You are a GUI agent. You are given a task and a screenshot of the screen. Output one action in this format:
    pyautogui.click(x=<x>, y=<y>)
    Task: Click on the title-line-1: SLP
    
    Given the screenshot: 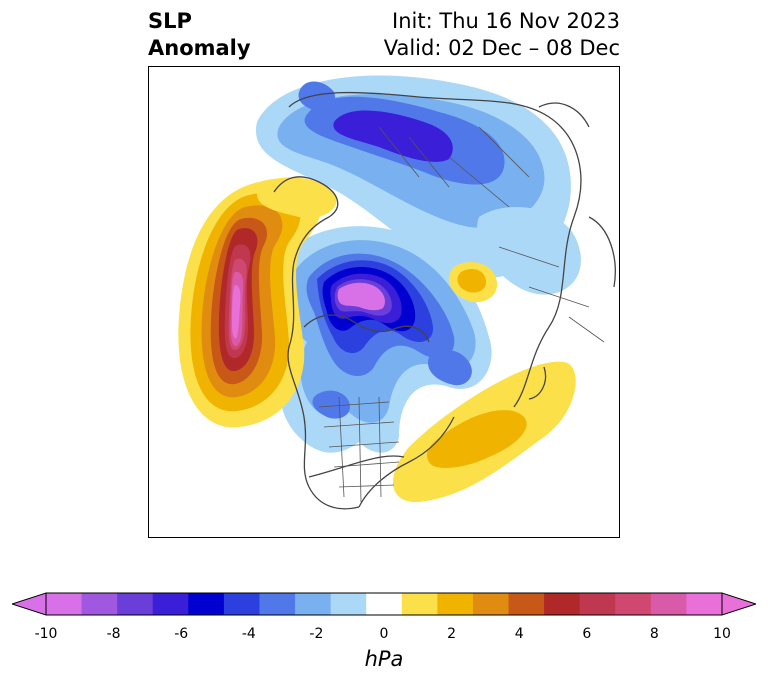 What is the action you would take?
    pyautogui.click(x=170, y=21)
    